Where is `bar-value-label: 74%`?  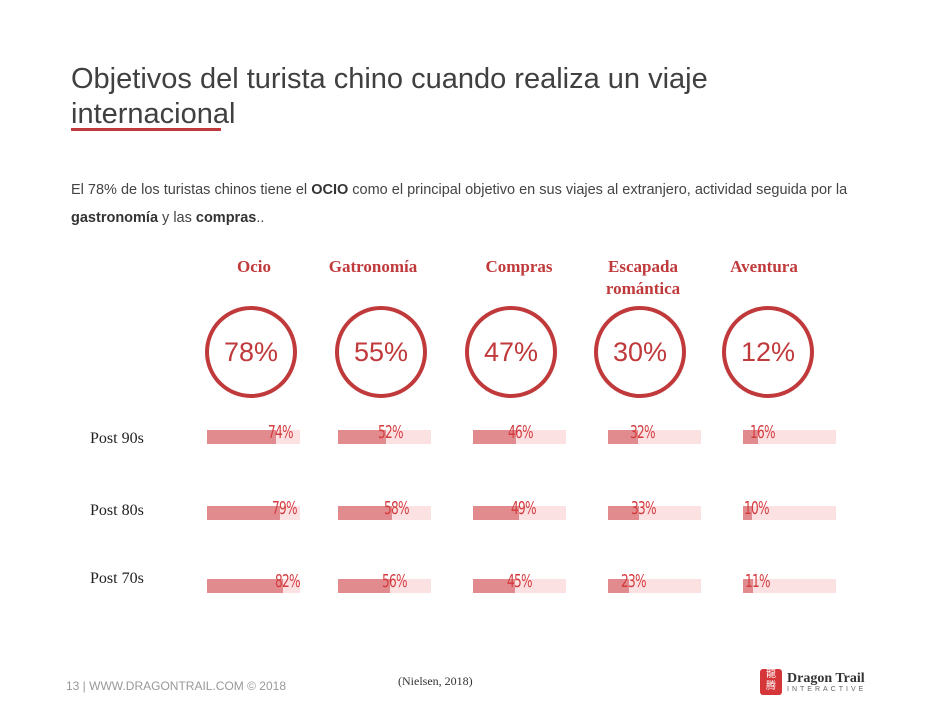 bar-value-label: 74% is located at coordinates (280, 432).